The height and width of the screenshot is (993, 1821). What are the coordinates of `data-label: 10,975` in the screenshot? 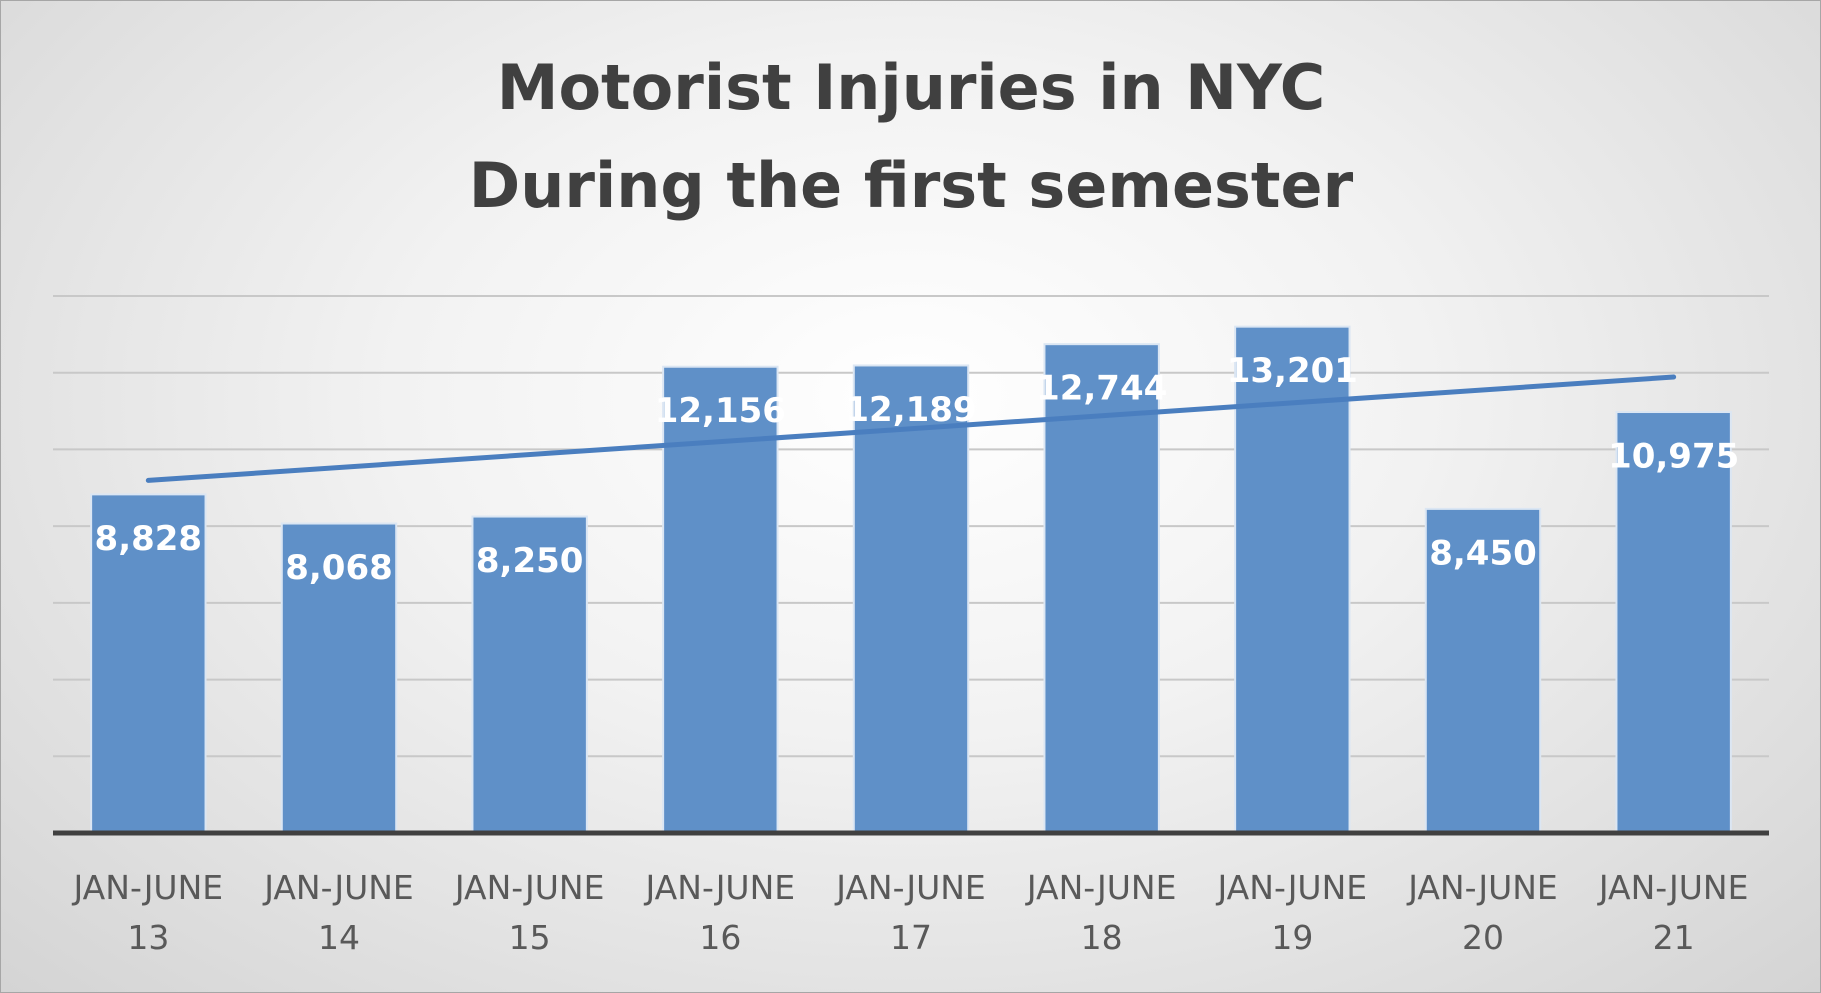 It's located at (1673, 457).